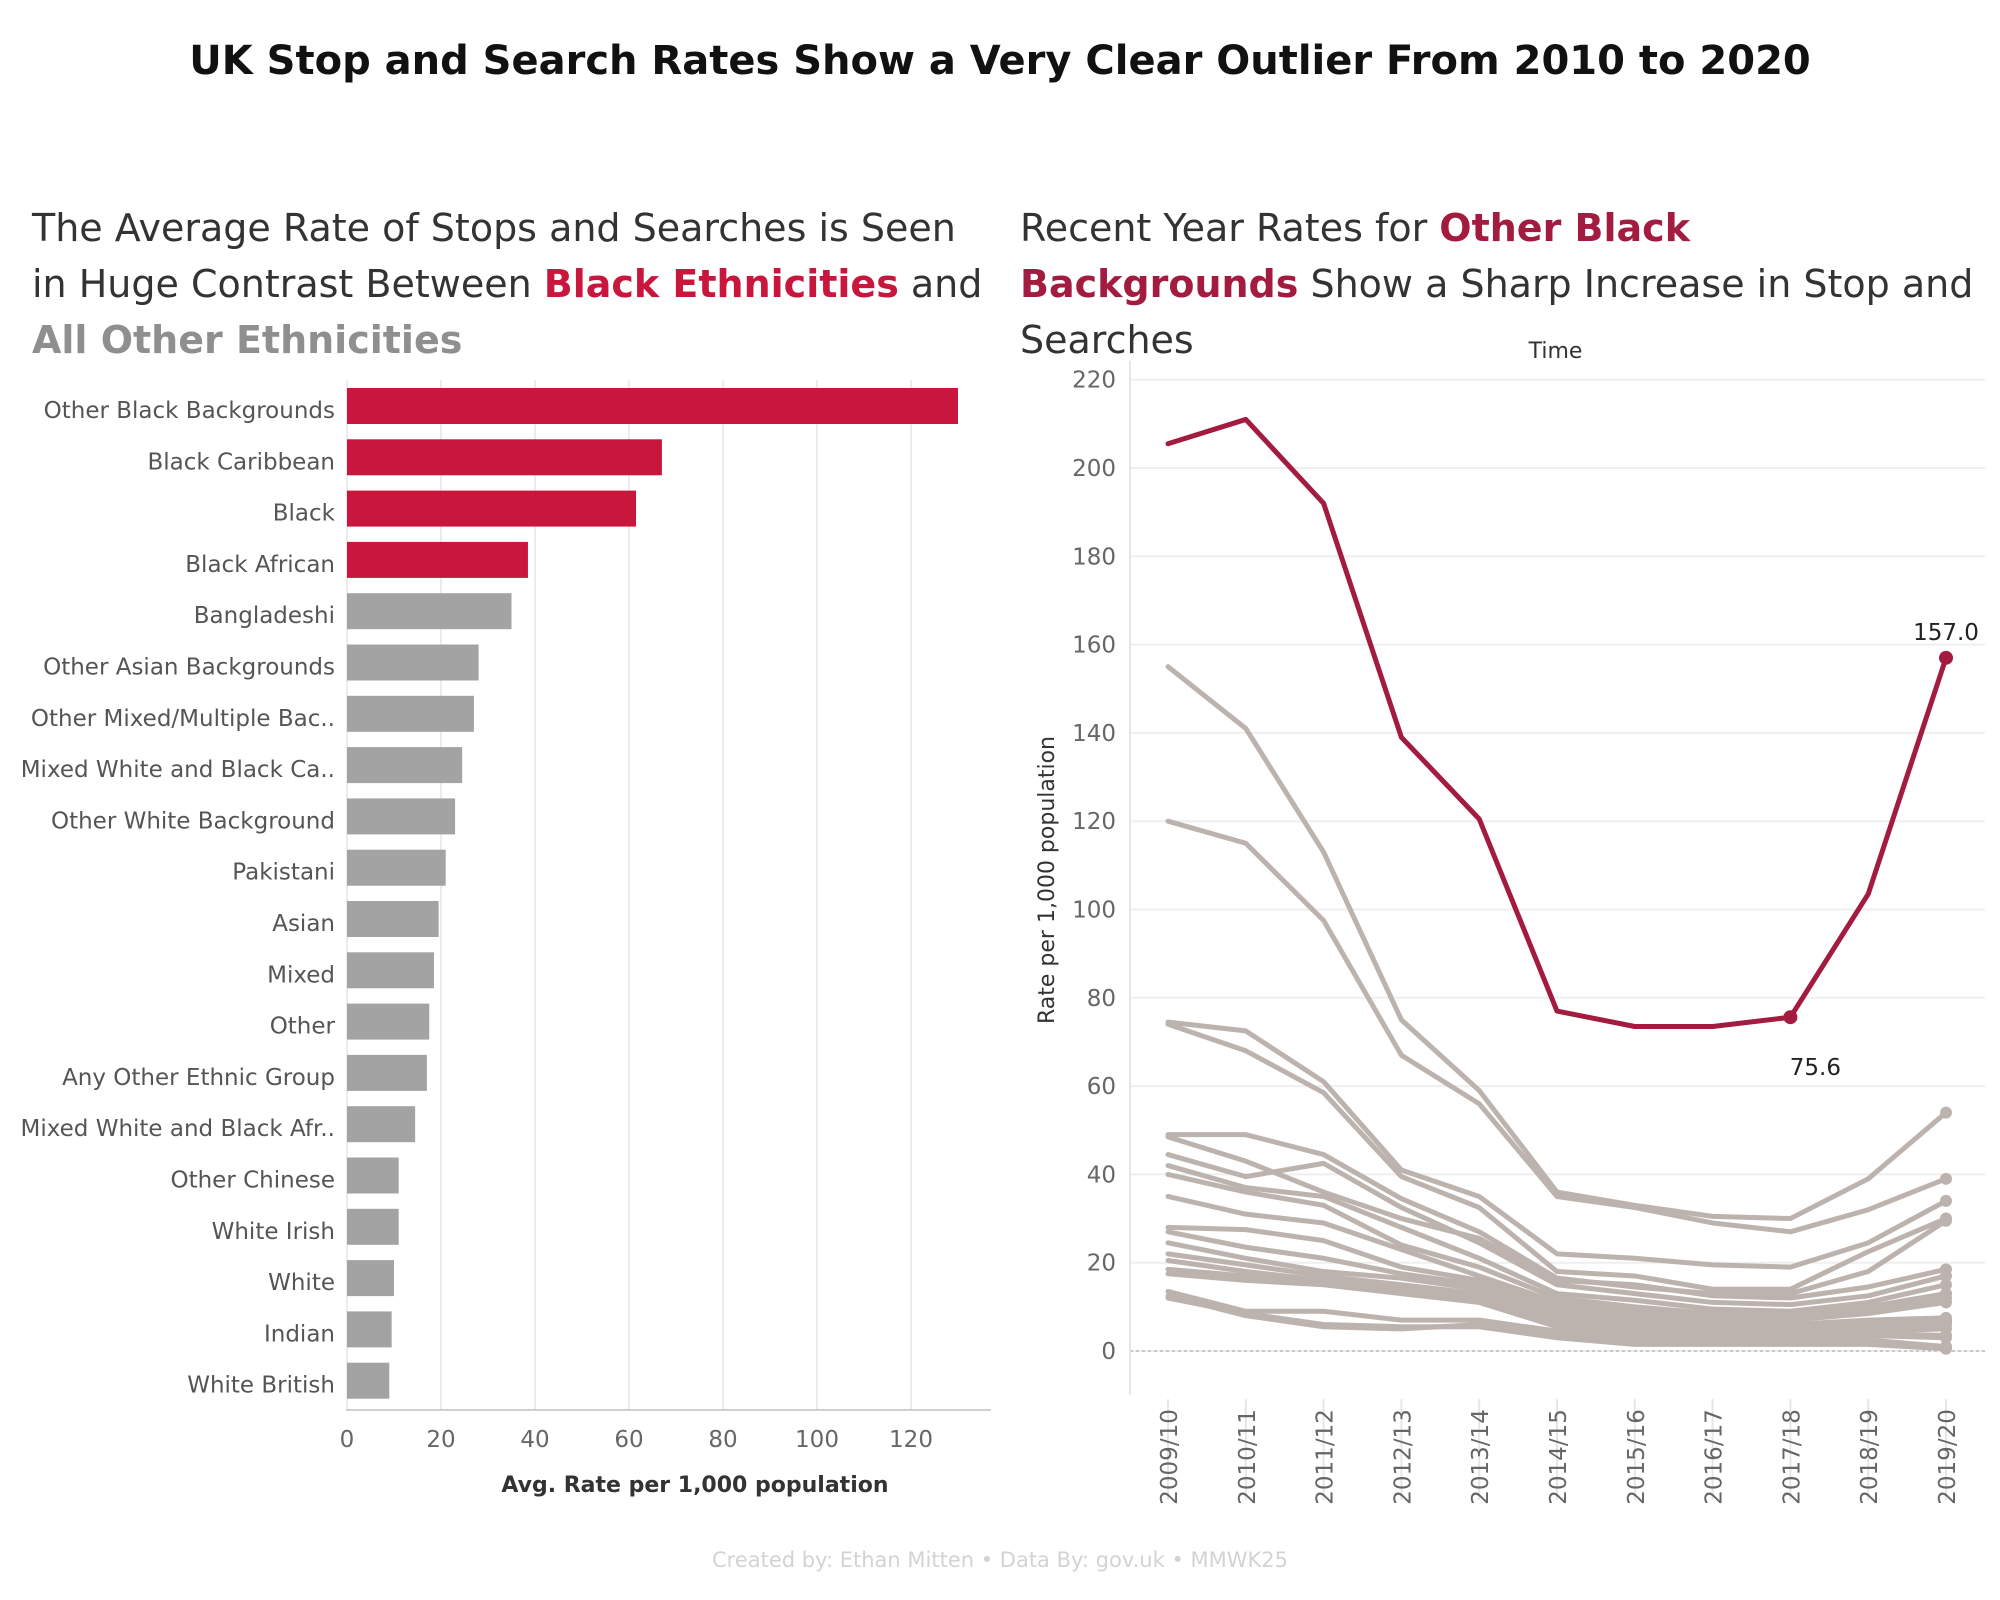 The image size is (2000, 1600). I want to click on subtitle-text: and, so click(940, 284).